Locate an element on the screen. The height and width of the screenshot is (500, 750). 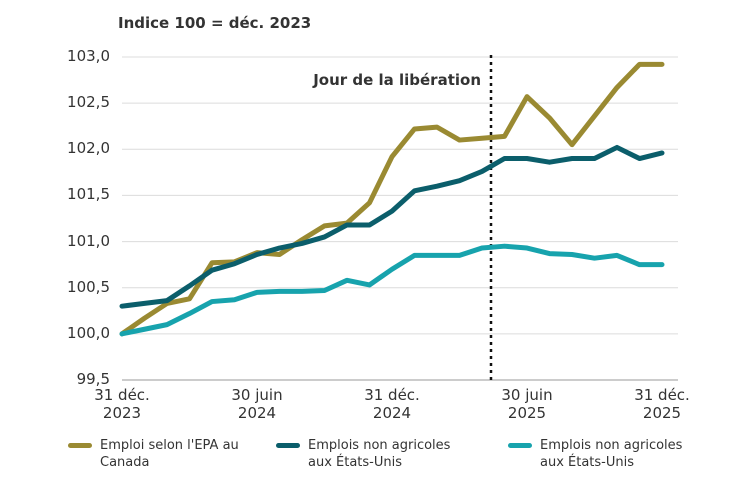
y-tick-label: 102,0 is located at coordinates (88, 148).